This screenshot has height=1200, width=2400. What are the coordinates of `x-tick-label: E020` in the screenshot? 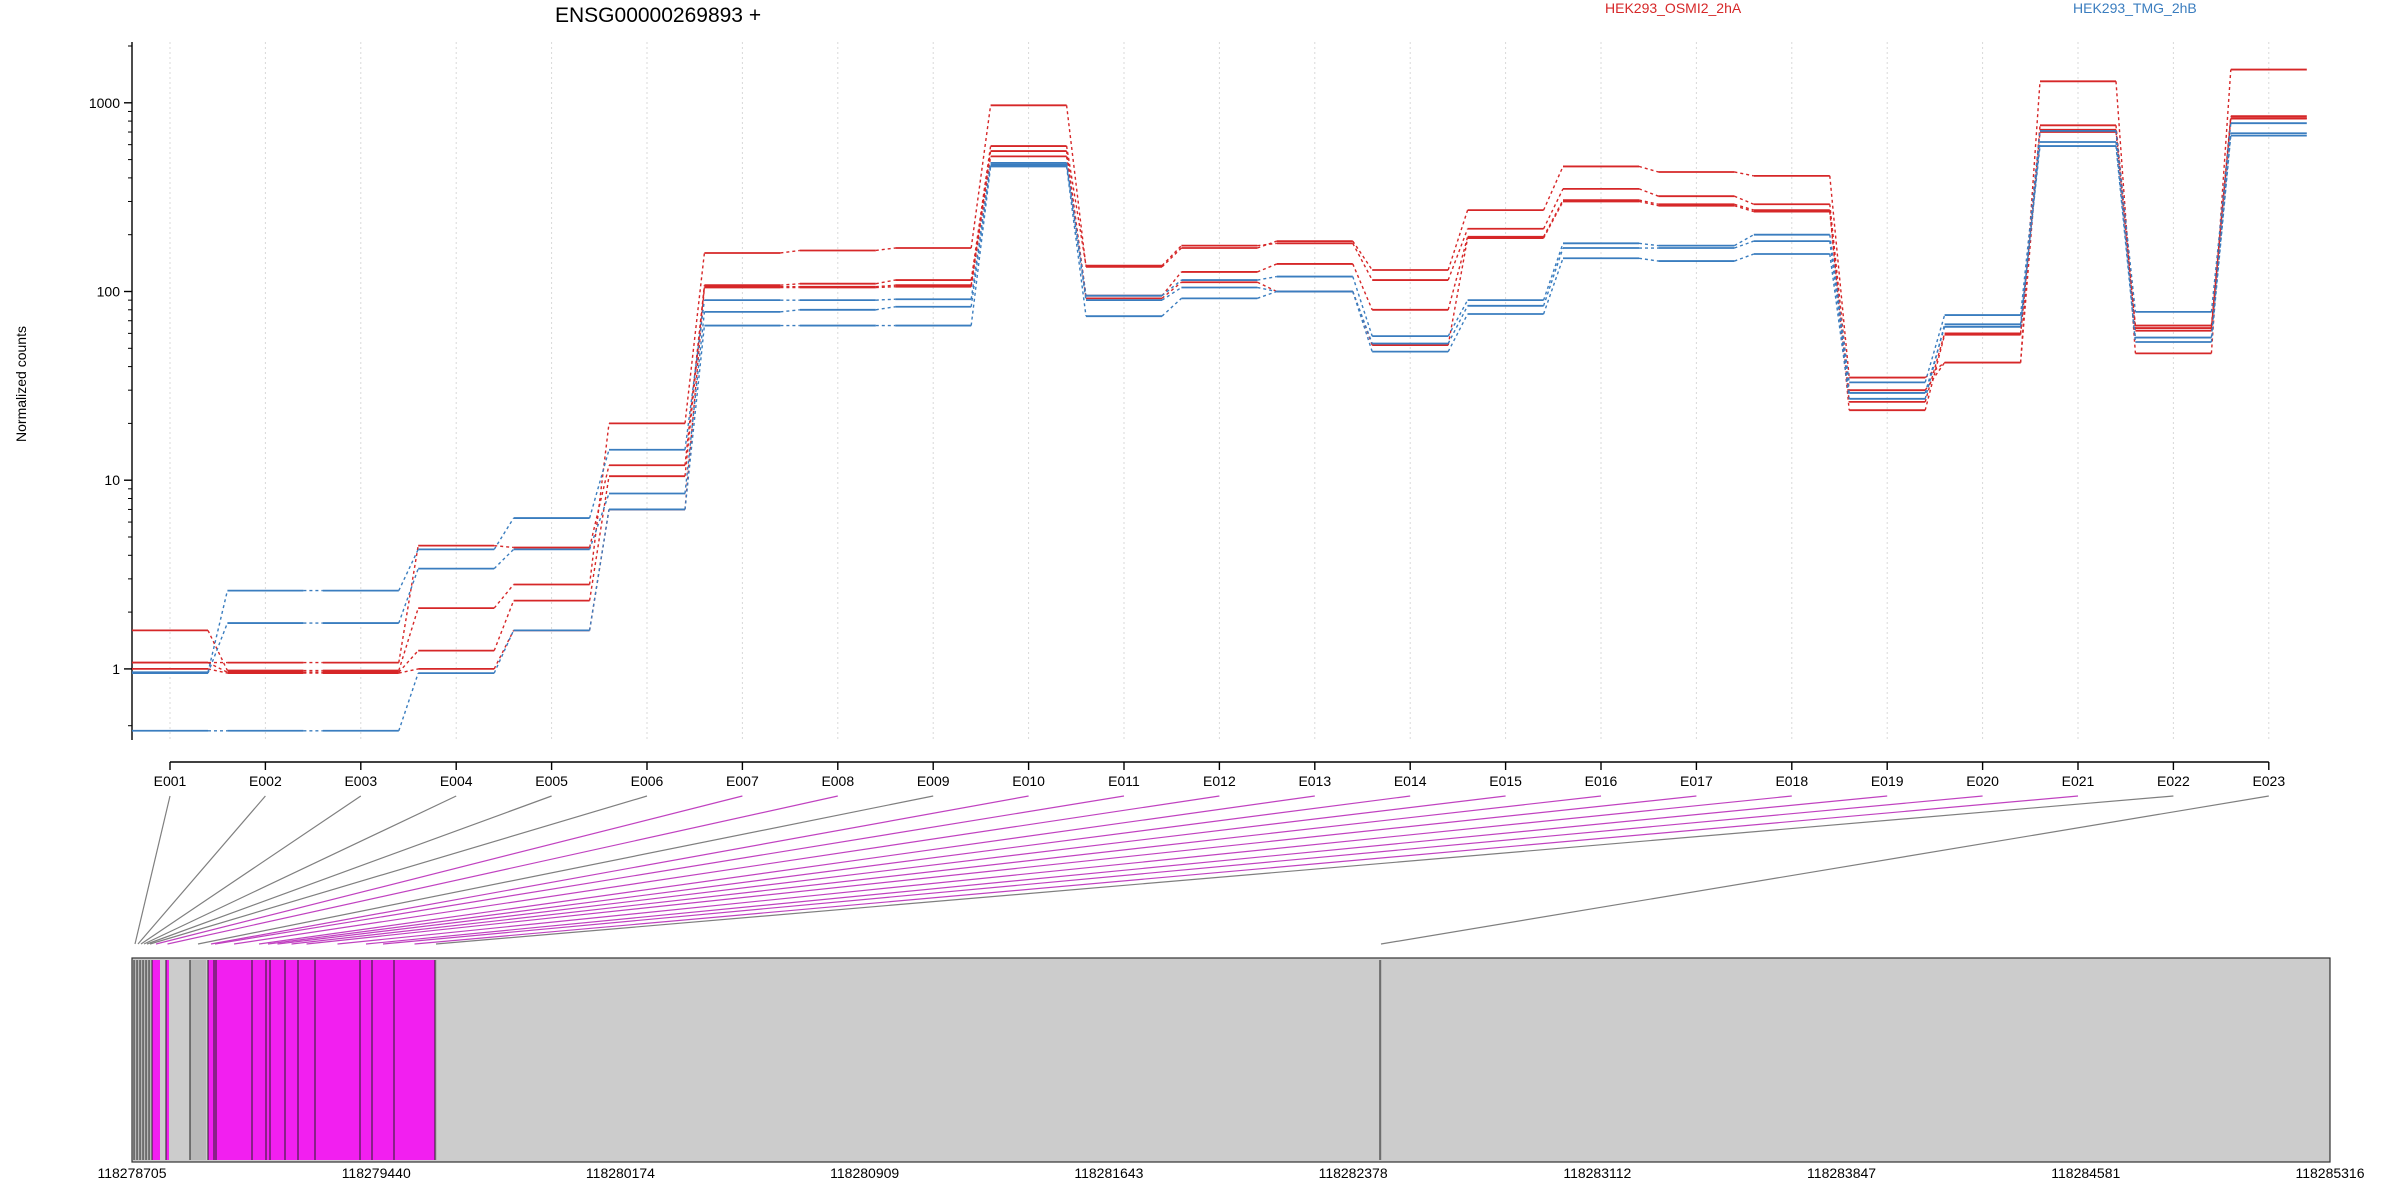 It's located at (1982, 781).